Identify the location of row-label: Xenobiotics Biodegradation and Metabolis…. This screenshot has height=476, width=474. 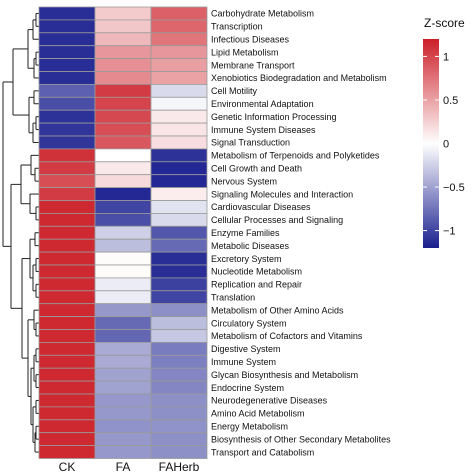
(299, 78).